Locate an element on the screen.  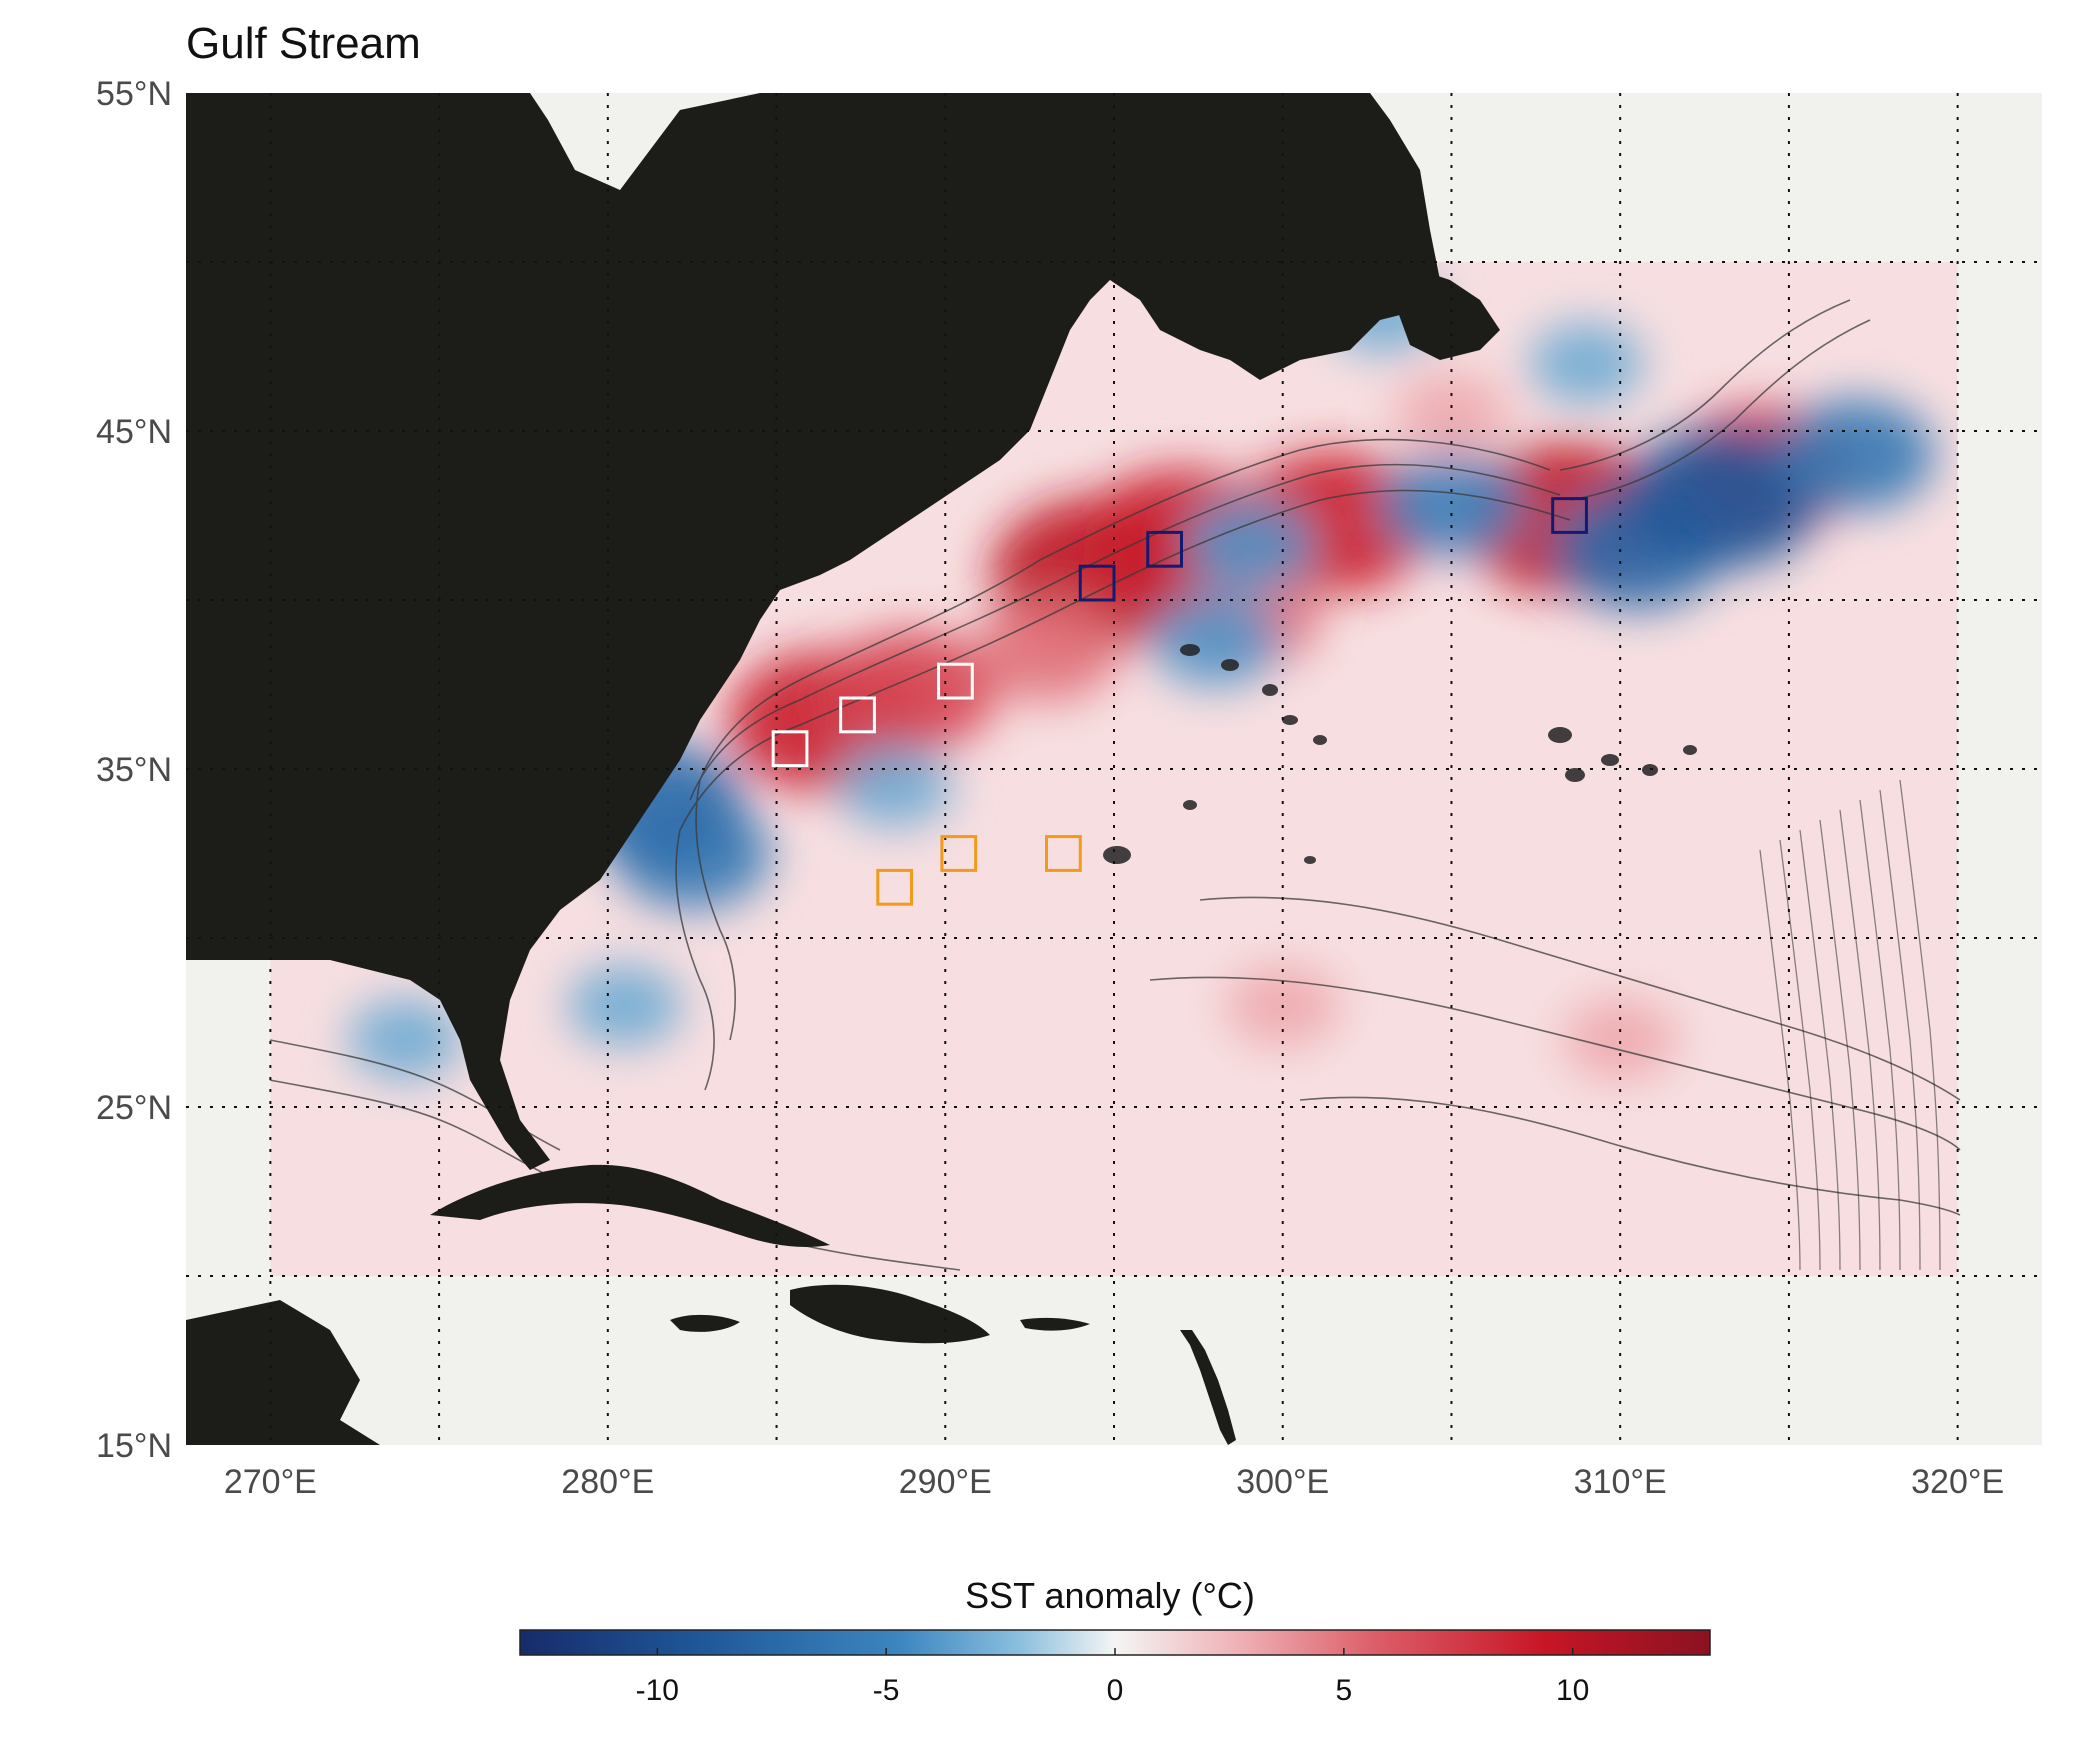
central-america-land is located at coordinates (283, 1372).